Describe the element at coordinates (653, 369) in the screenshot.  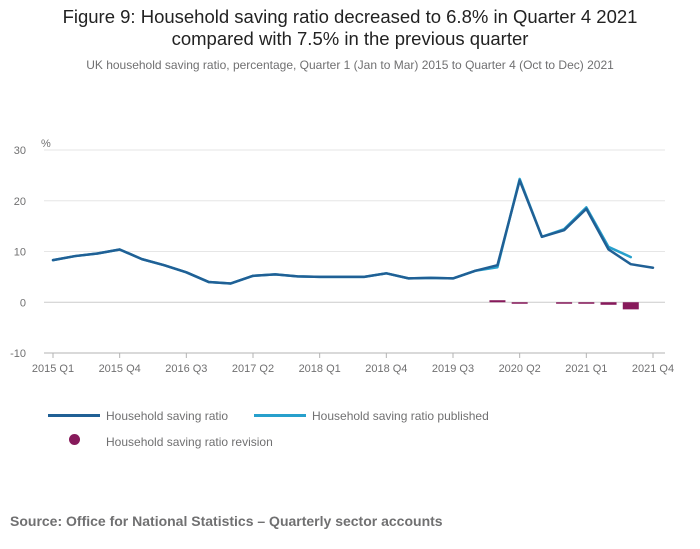
I see `x-tick-label: 2021 Q4` at that location.